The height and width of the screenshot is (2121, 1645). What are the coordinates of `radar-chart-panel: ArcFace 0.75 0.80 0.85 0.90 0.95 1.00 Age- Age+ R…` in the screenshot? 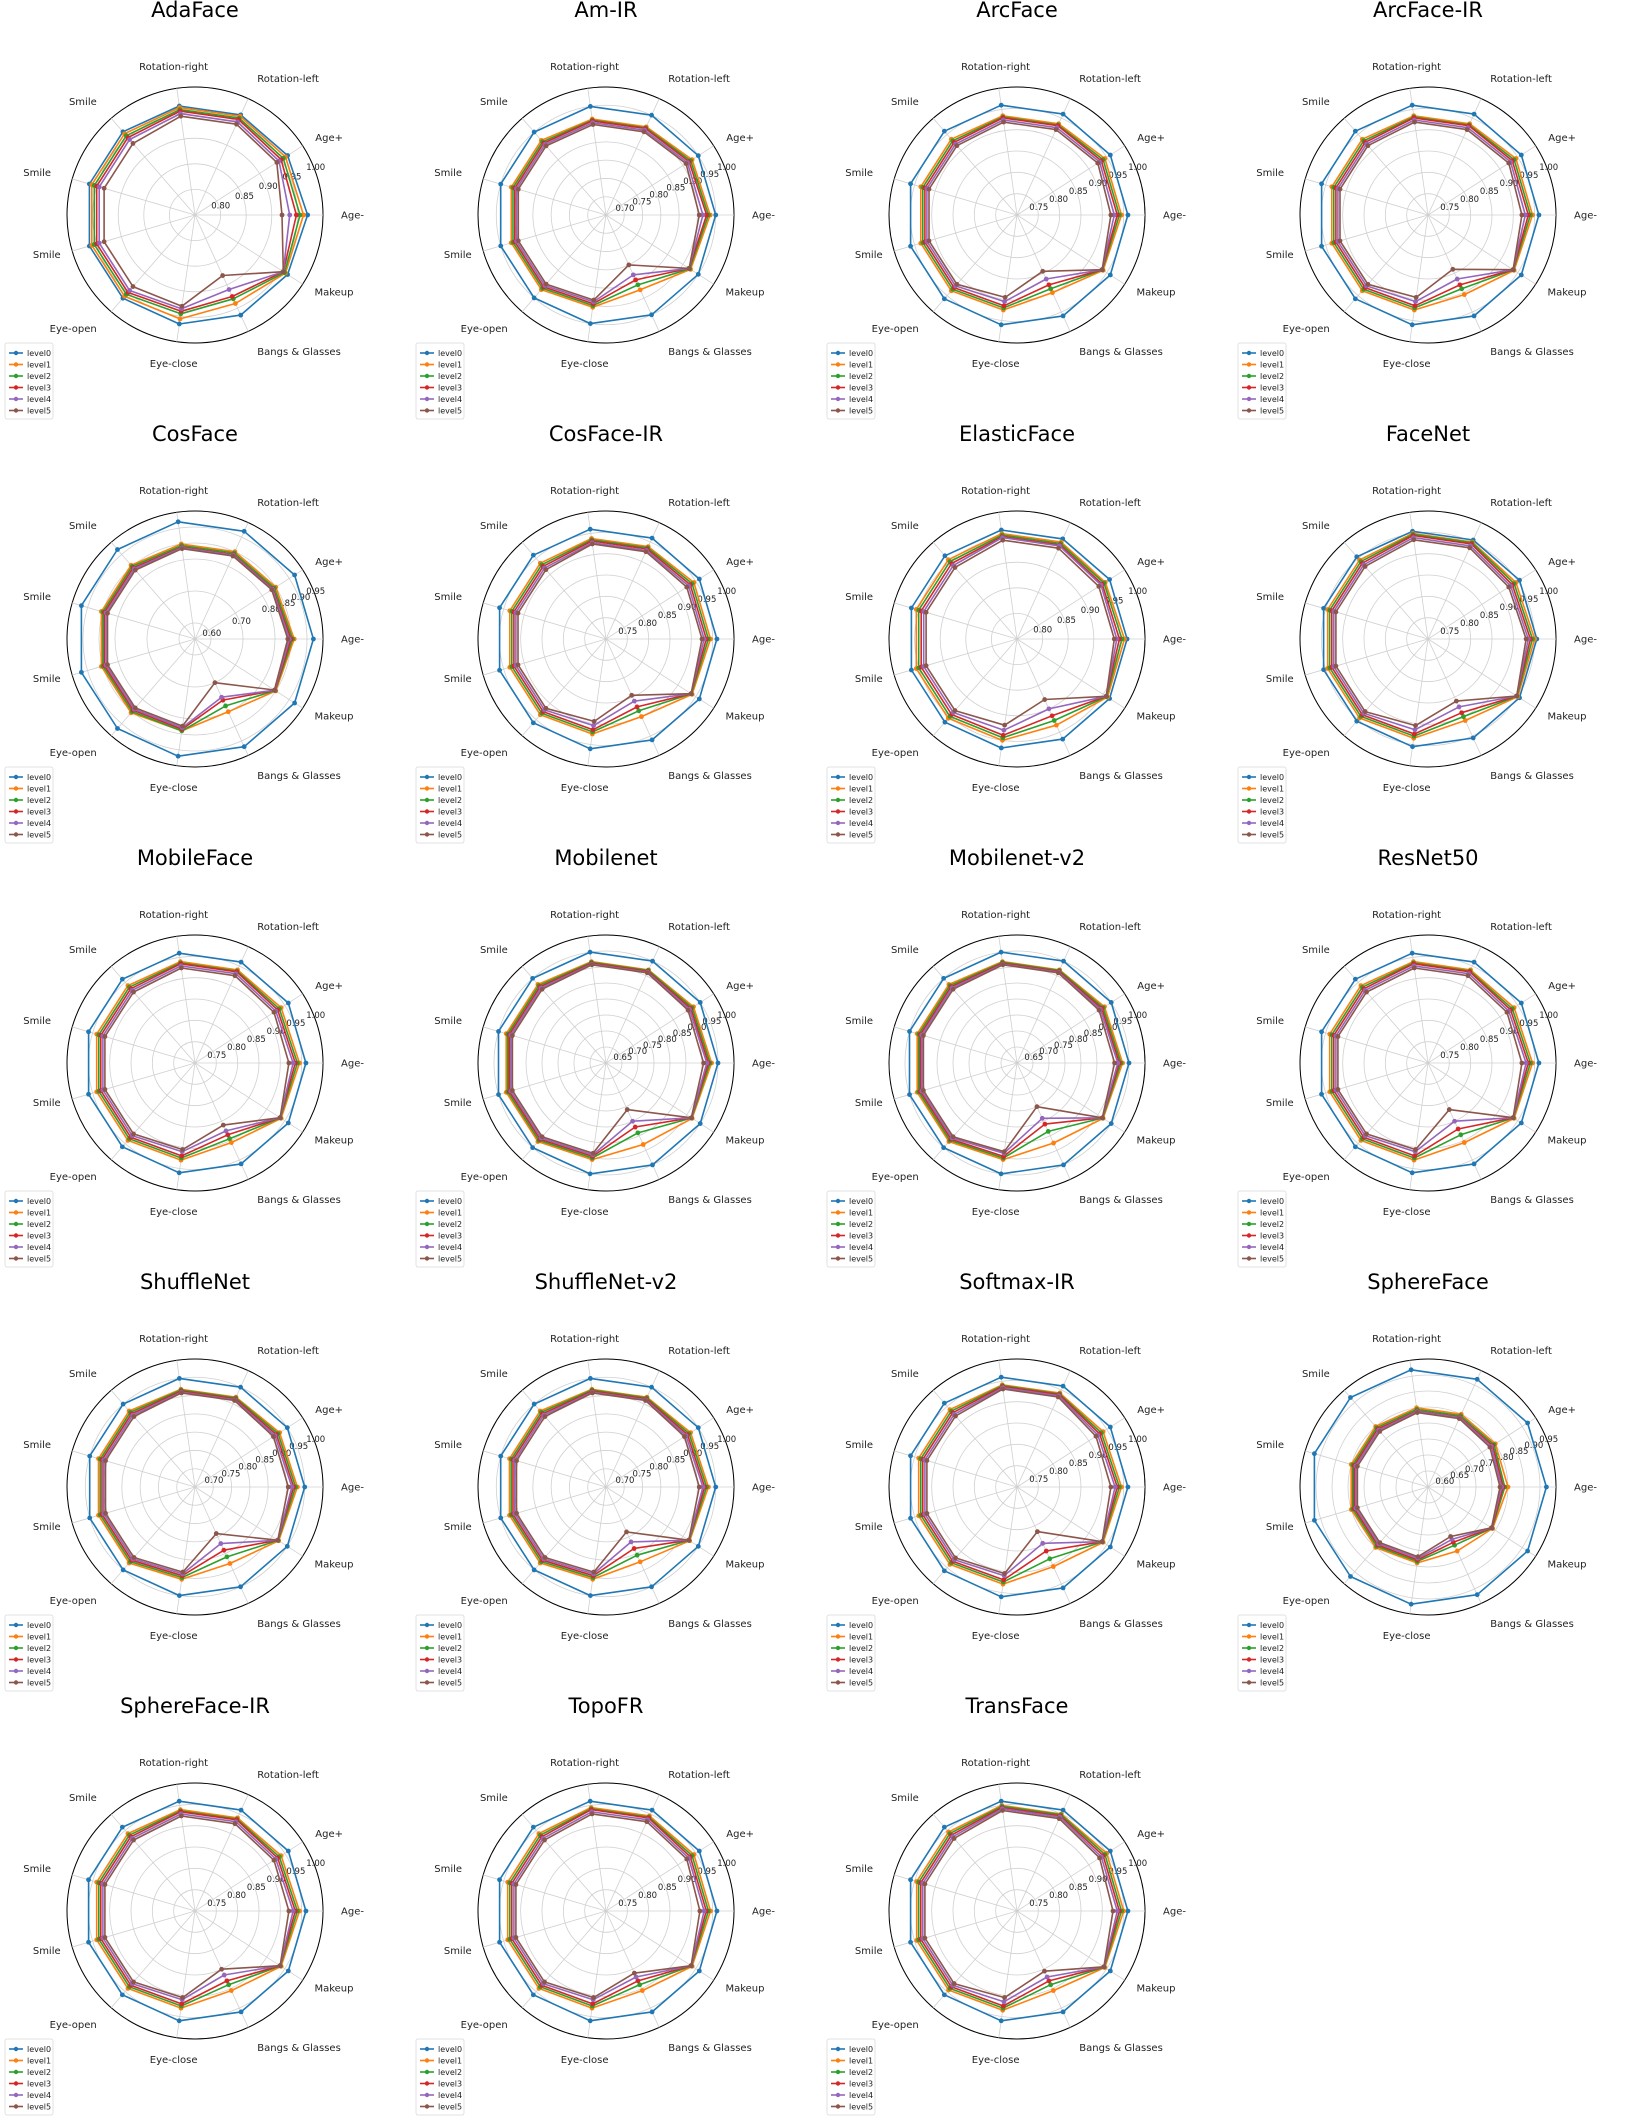 It's located at (1027, 212).